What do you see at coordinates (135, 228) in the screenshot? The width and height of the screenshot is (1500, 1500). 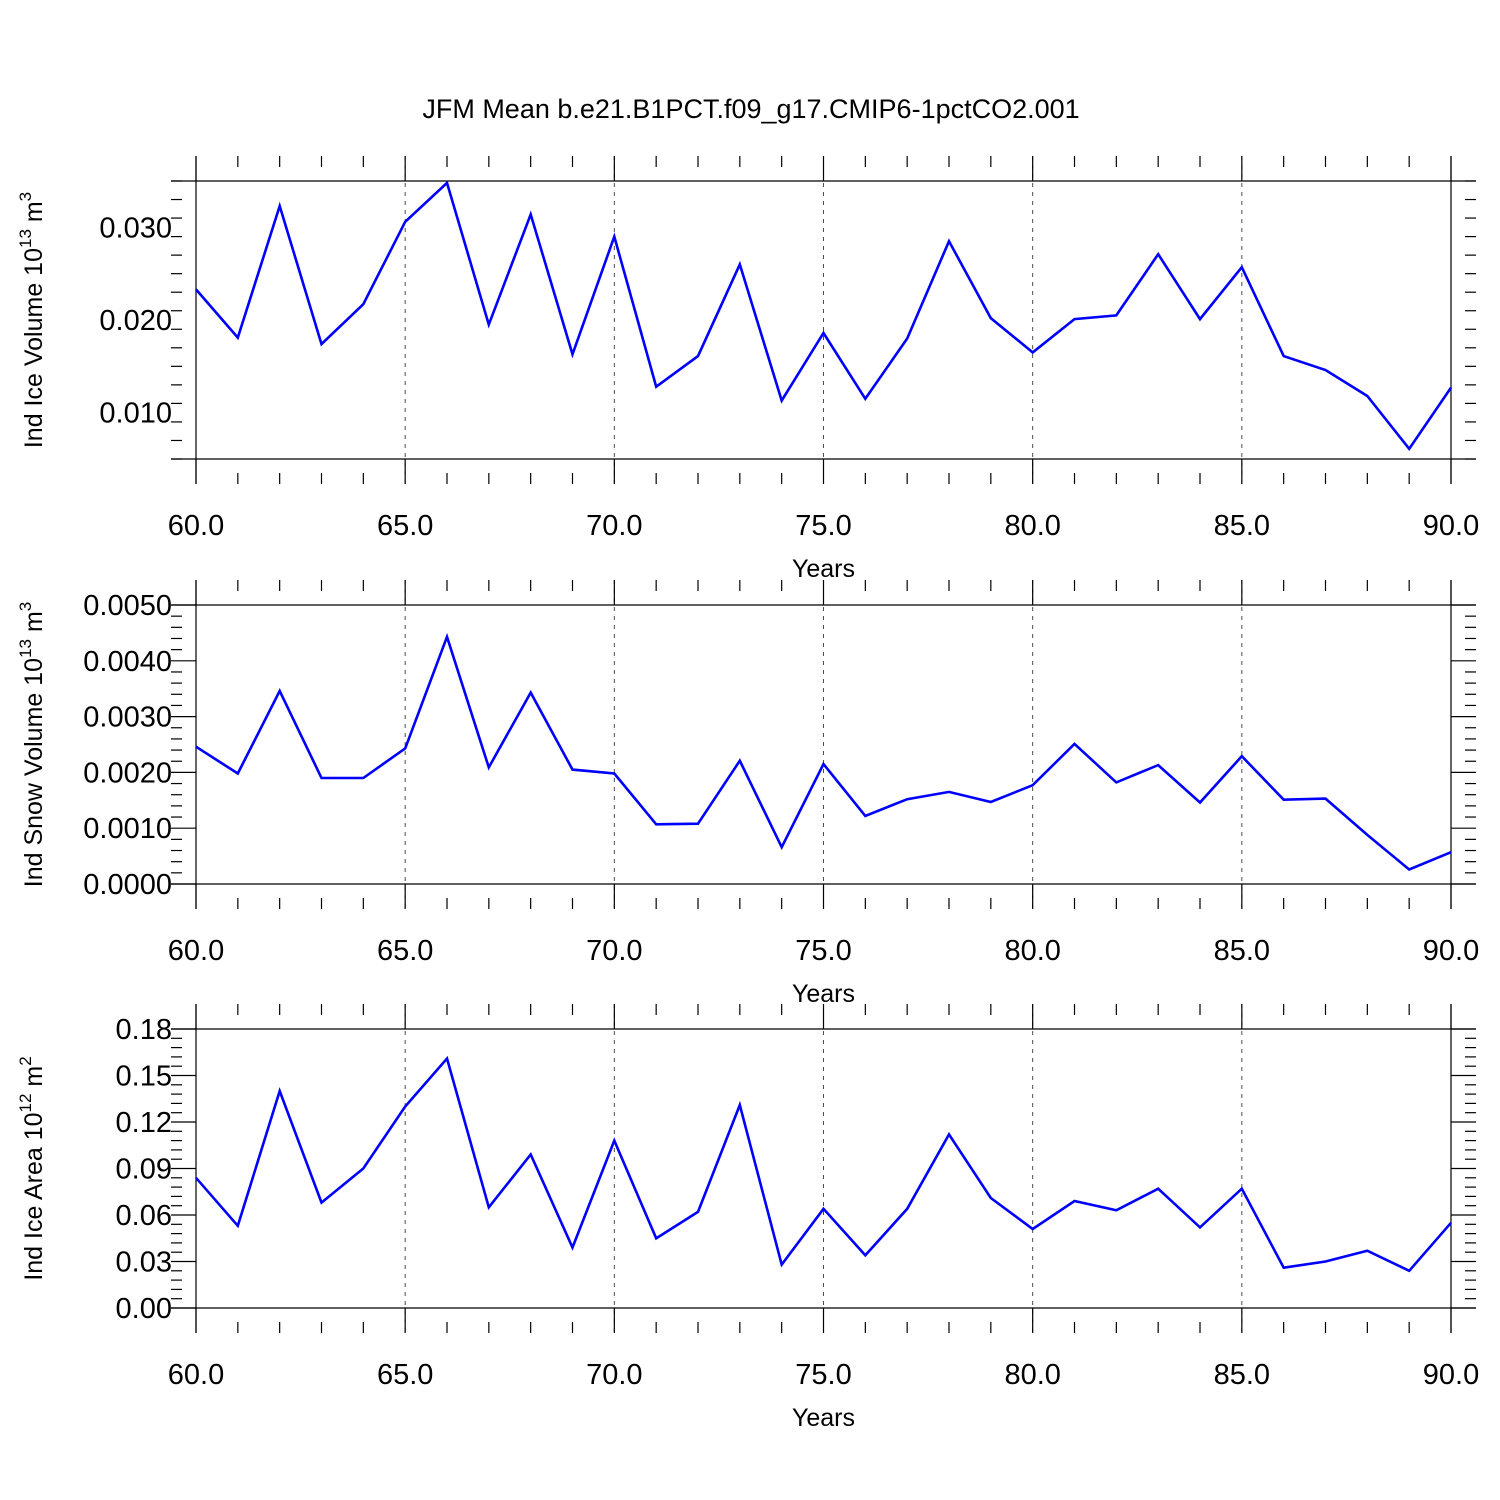 I see `ice-volume-y-tick-label: 0.030` at bounding box center [135, 228].